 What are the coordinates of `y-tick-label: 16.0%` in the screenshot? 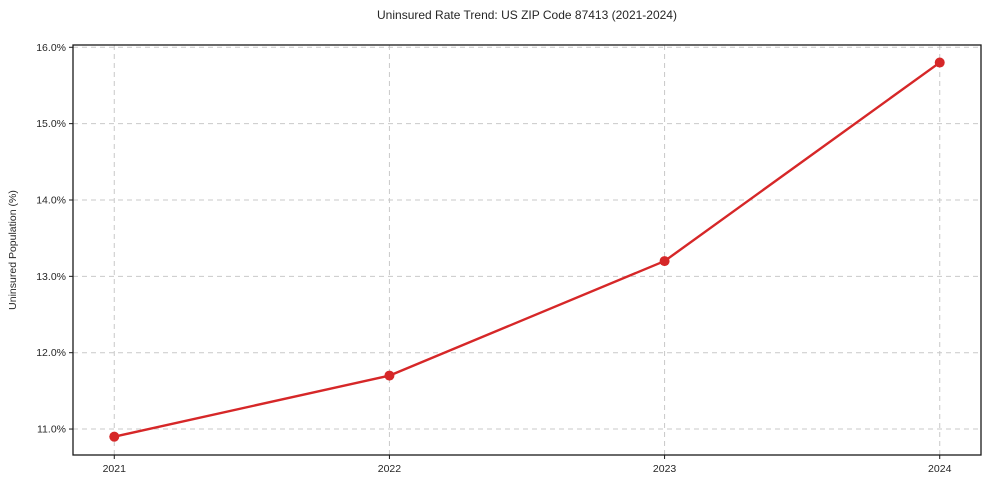 It's located at (51, 48).